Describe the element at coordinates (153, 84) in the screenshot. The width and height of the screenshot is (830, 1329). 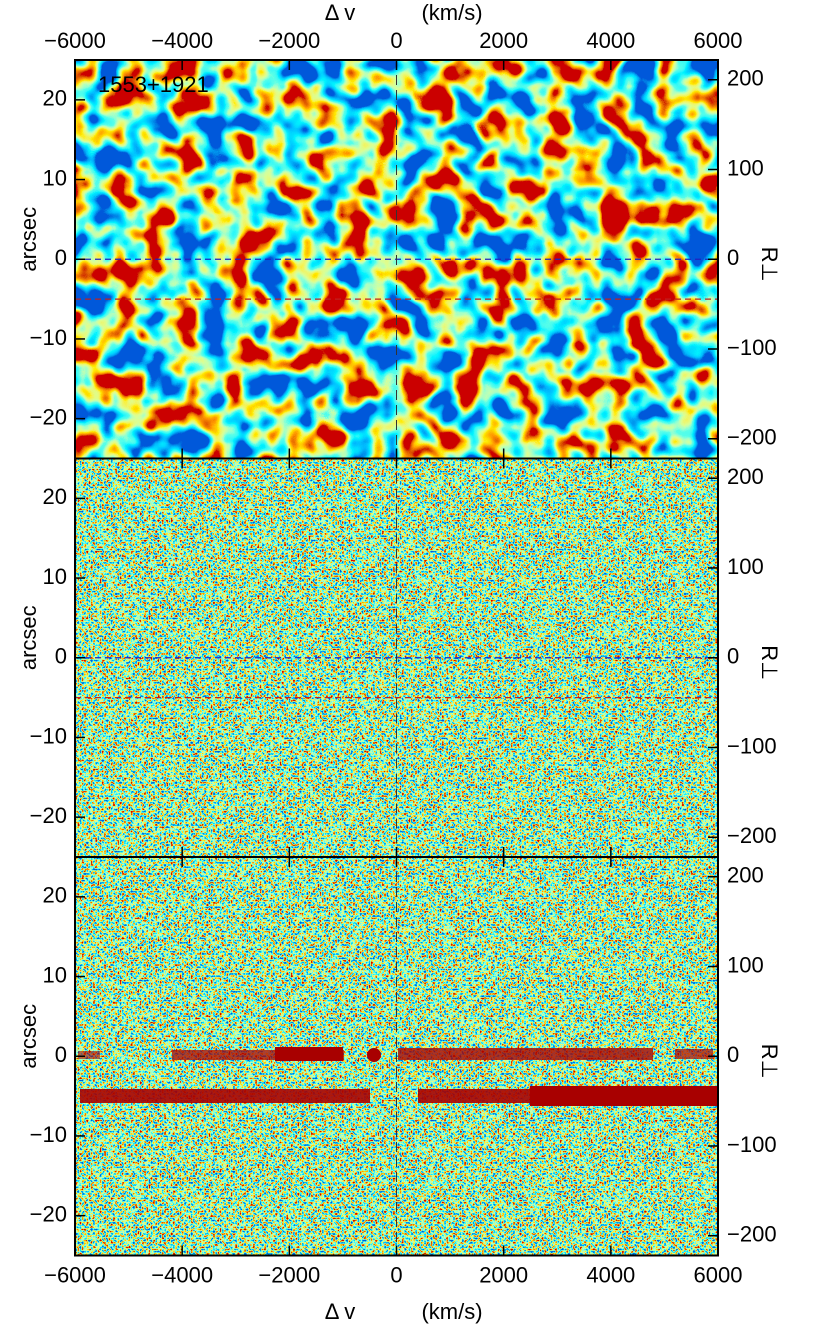
I see `annotation: 1553+1921` at that location.